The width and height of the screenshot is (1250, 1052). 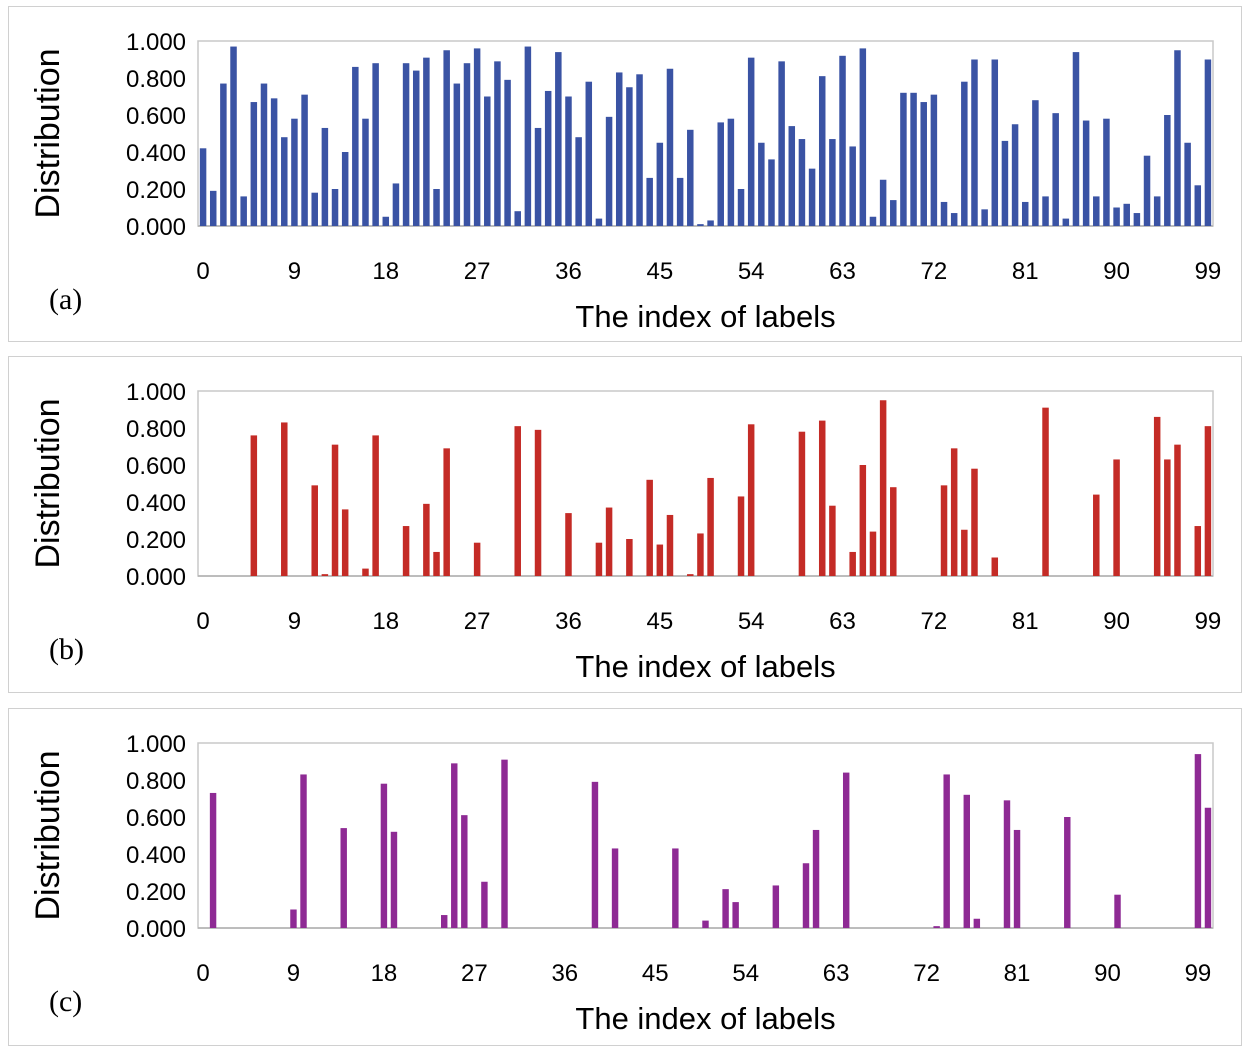 What do you see at coordinates (65, 1001) in the screenshot?
I see `panel-label: (c)` at bounding box center [65, 1001].